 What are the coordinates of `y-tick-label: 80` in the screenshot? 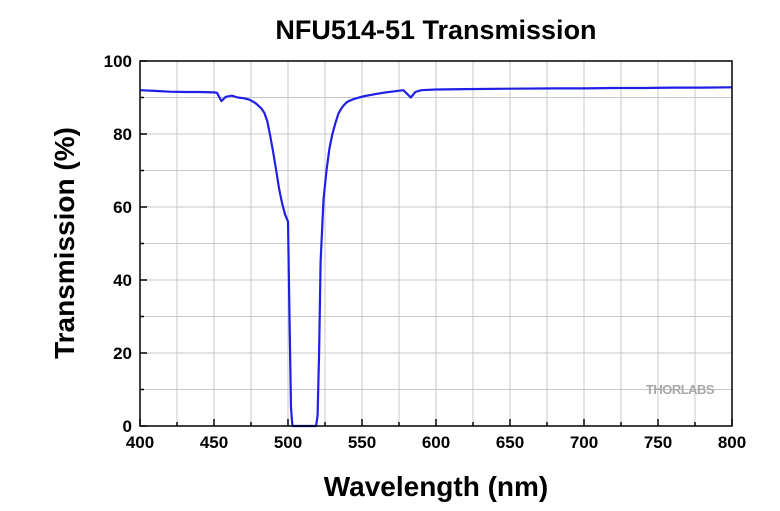 It's located at (122, 134).